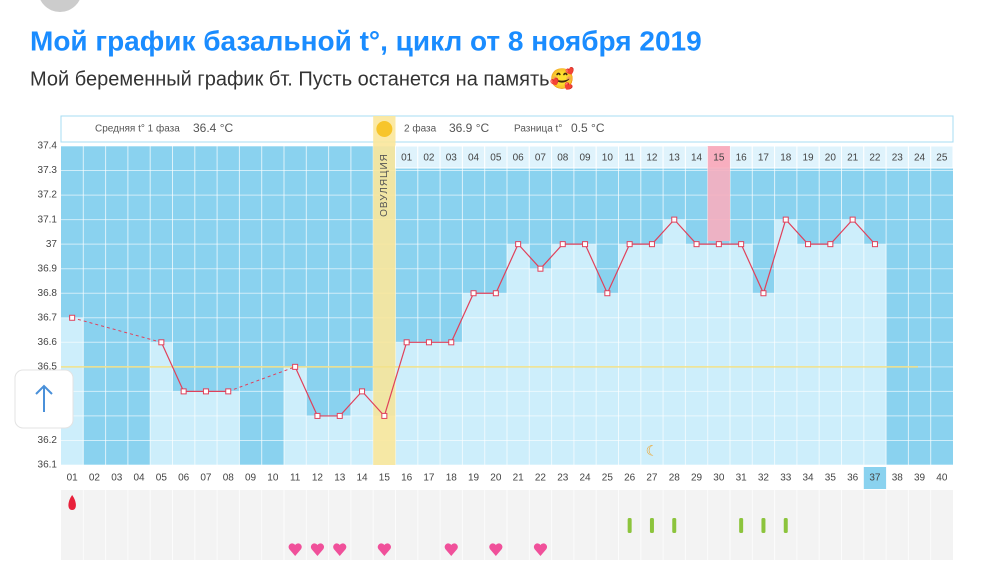  I want to click on x-tick-label: 08, so click(229, 478).